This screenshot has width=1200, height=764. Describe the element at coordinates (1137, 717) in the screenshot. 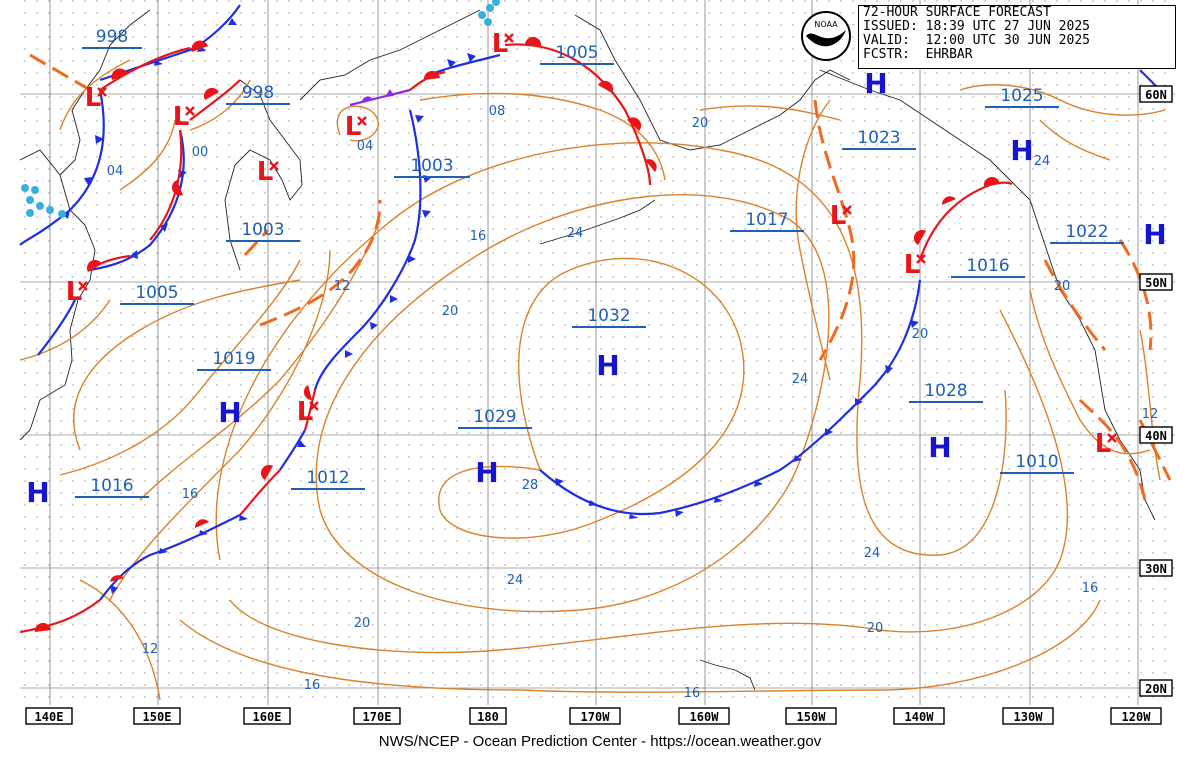

I see `lon-label-120w: 120W` at that location.